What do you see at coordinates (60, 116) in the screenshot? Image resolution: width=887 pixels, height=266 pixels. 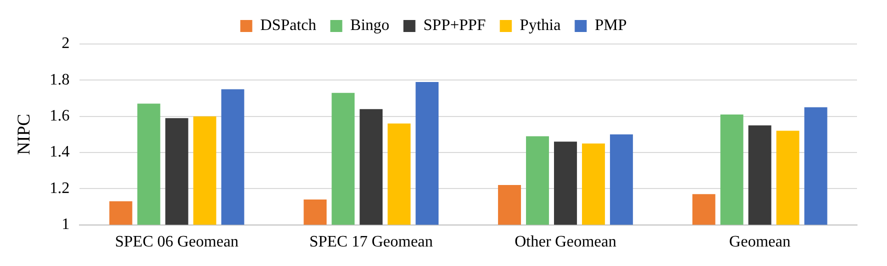 I see `y-tick-label: 1.6` at bounding box center [60, 116].